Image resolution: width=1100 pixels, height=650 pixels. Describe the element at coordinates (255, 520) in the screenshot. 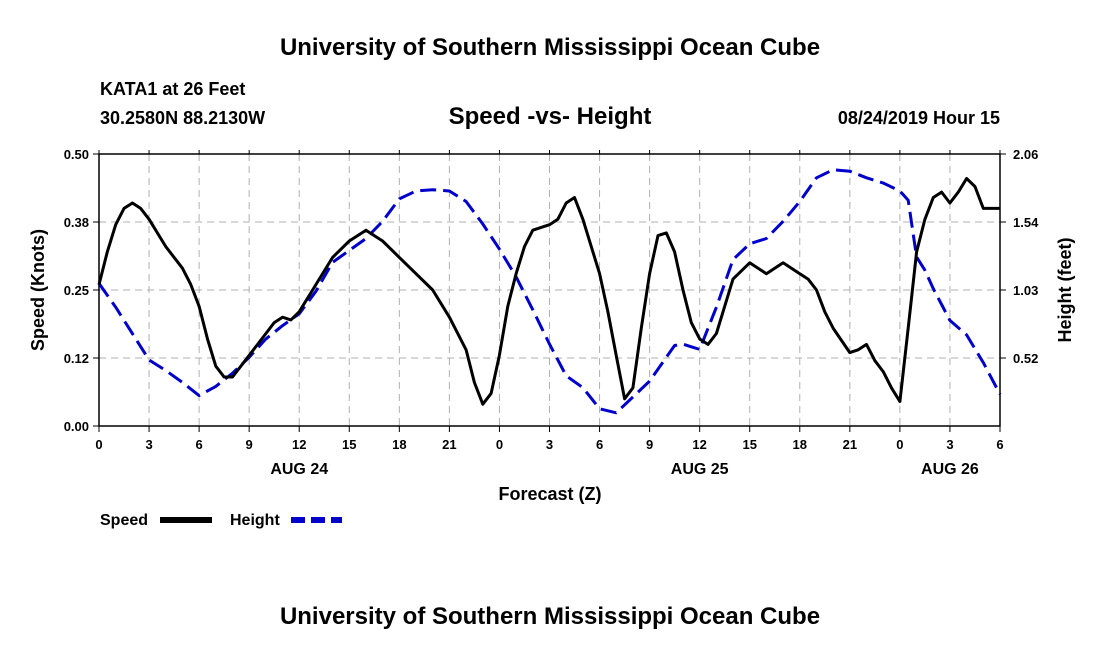

I see `legend-label-height: Height` at that location.